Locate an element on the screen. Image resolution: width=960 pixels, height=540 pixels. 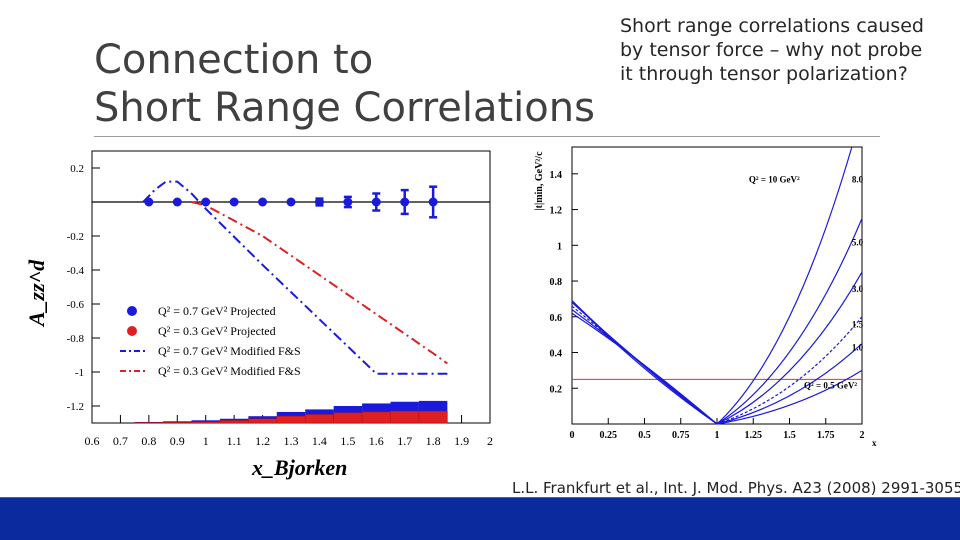
y-tick-label: 1.4 is located at coordinates (556, 175).